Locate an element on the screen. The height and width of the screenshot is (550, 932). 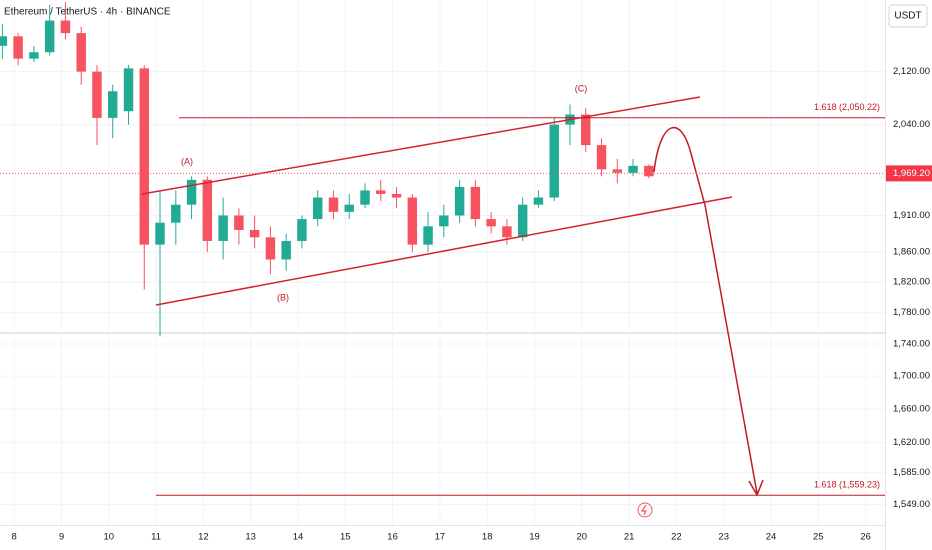
y-tick-label: 2,040.00 is located at coordinates (911, 124).